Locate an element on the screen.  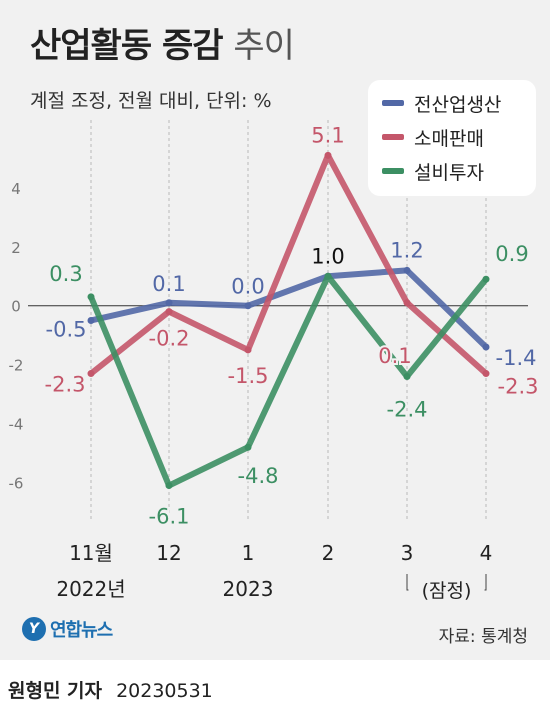
y-tick-label: 2 is located at coordinates (16, 248).